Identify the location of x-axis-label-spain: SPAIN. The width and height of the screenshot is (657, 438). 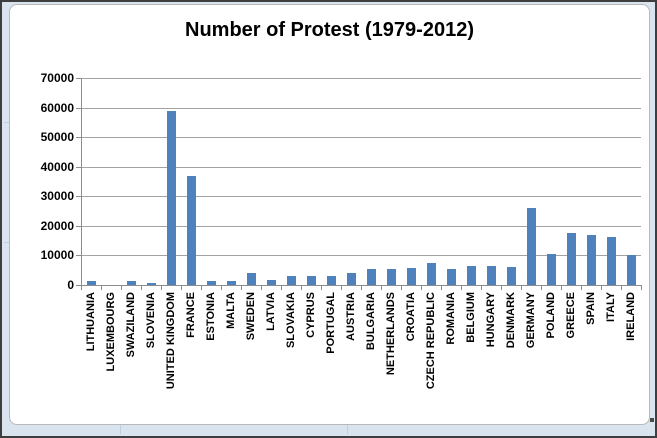
(591, 308).